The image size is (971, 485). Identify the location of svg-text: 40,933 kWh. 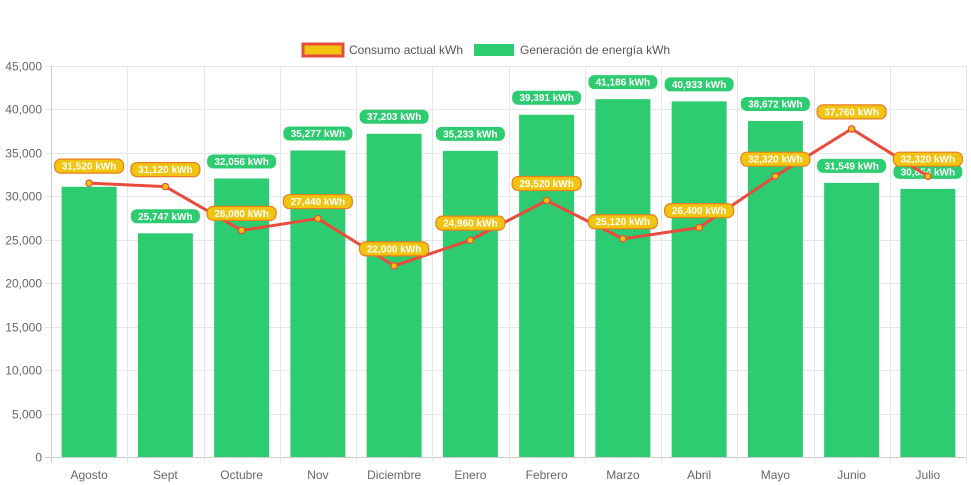
(699, 85).